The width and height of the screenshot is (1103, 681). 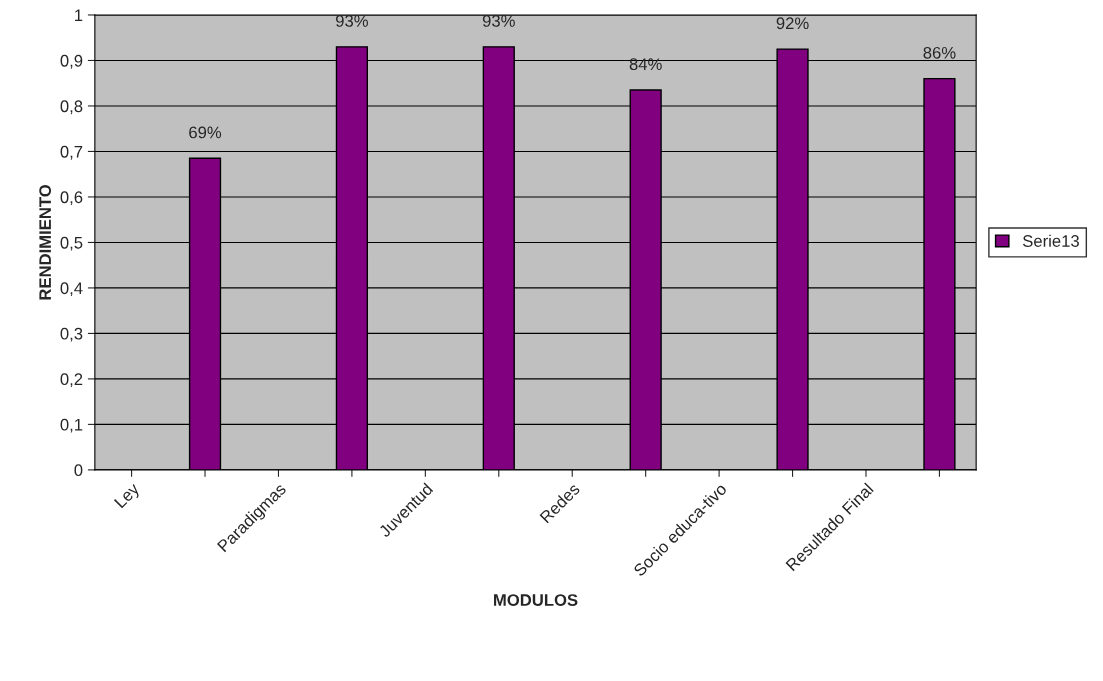 What do you see at coordinates (205, 132) in the screenshot?
I see `data-label: 69%` at bounding box center [205, 132].